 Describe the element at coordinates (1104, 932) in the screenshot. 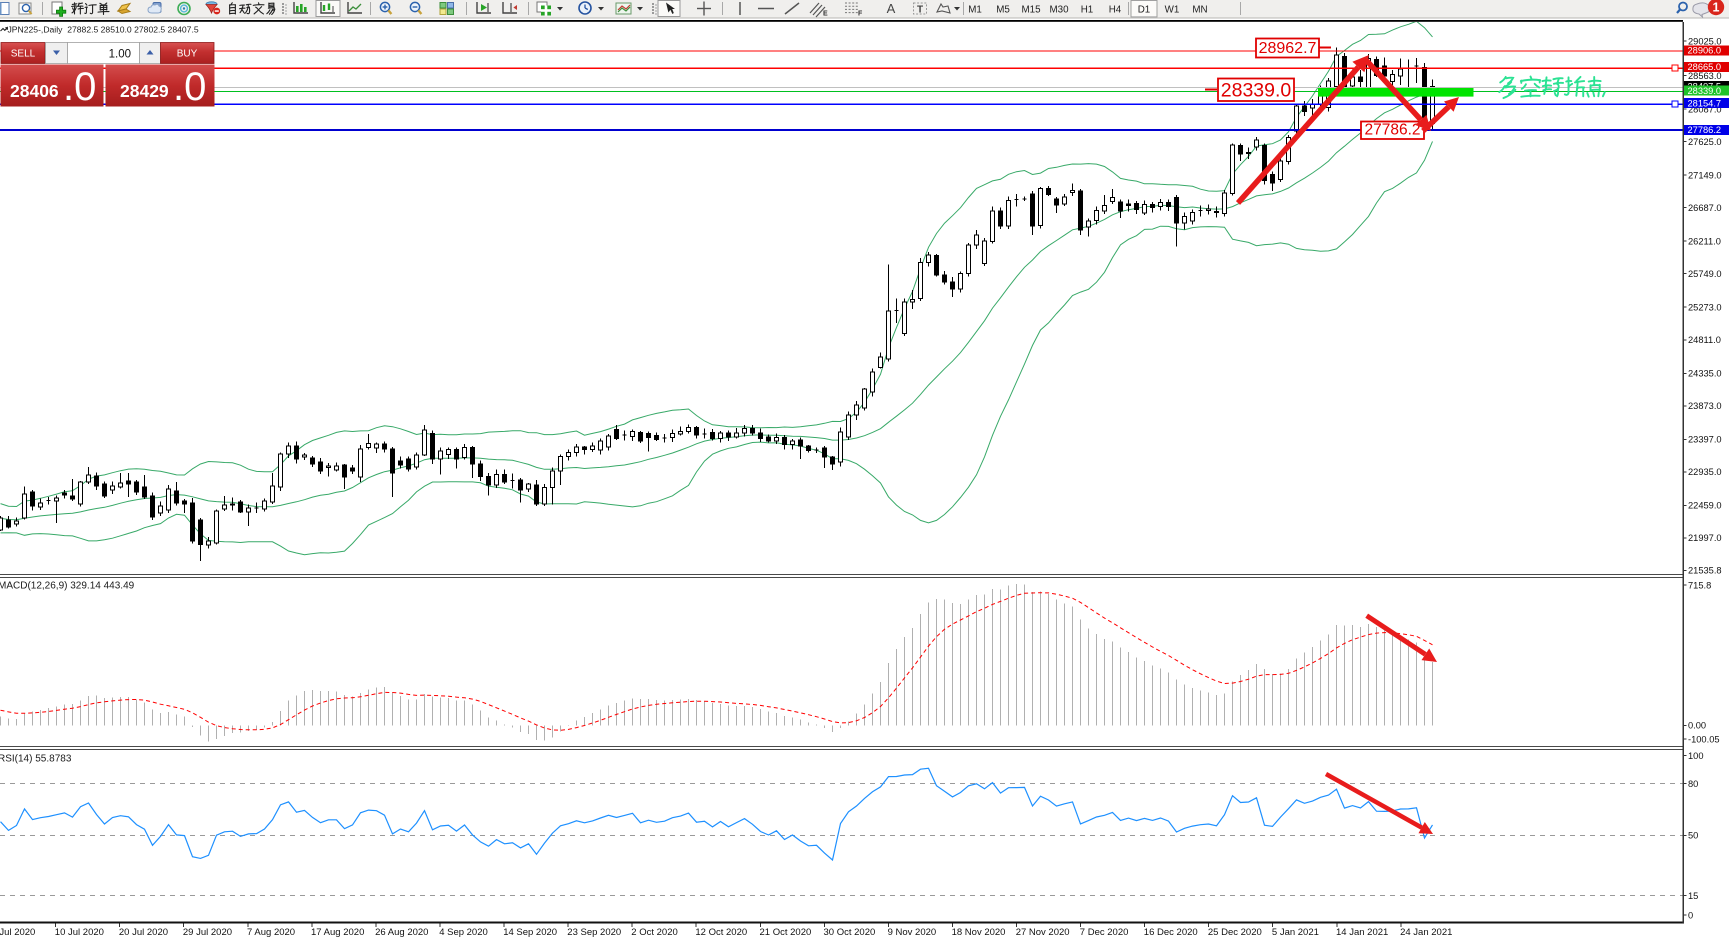

I see `svg-text: 7 Dec 2020` at that location.